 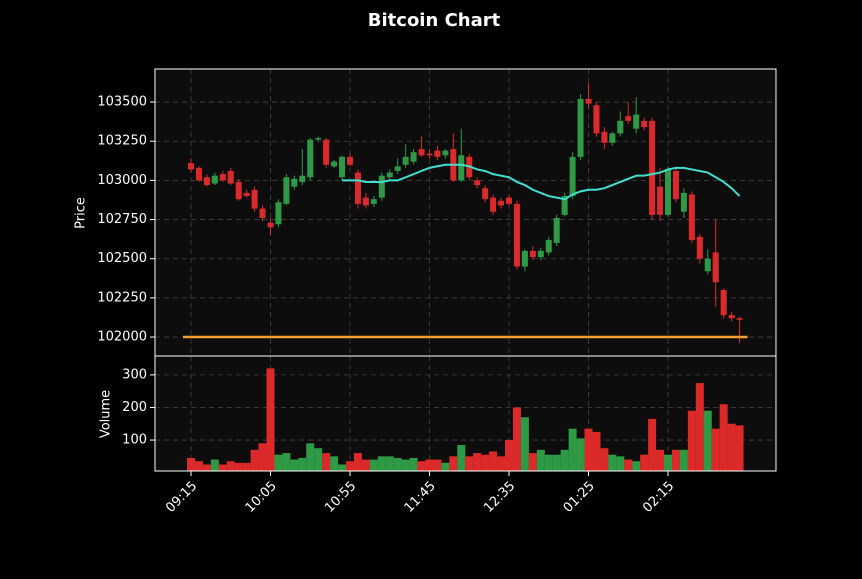 What do you see at coordinates (122, 141) in the screenshot?
I see `y-tick-label: 103250` at bounding box center [122, 141].